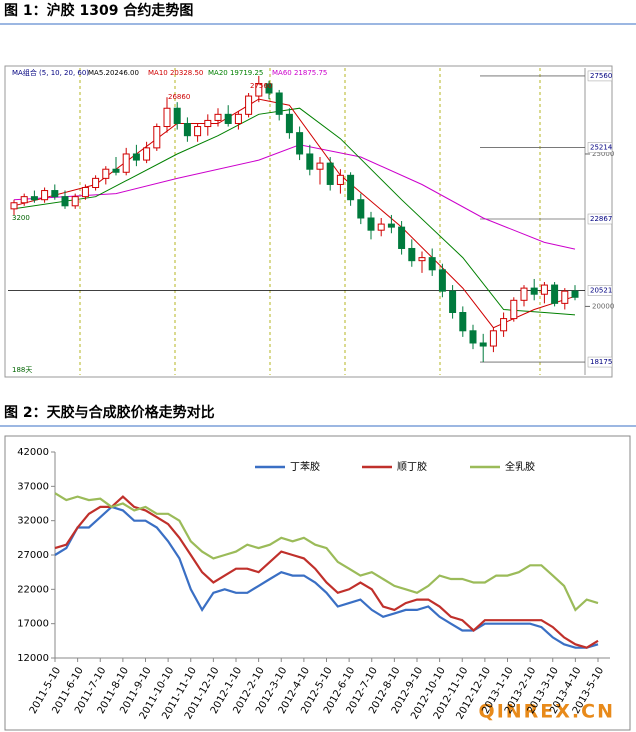  Describe the element at coordinates (33, 521) in the screenshot. I see `y-tick-label: 32000` at that location.